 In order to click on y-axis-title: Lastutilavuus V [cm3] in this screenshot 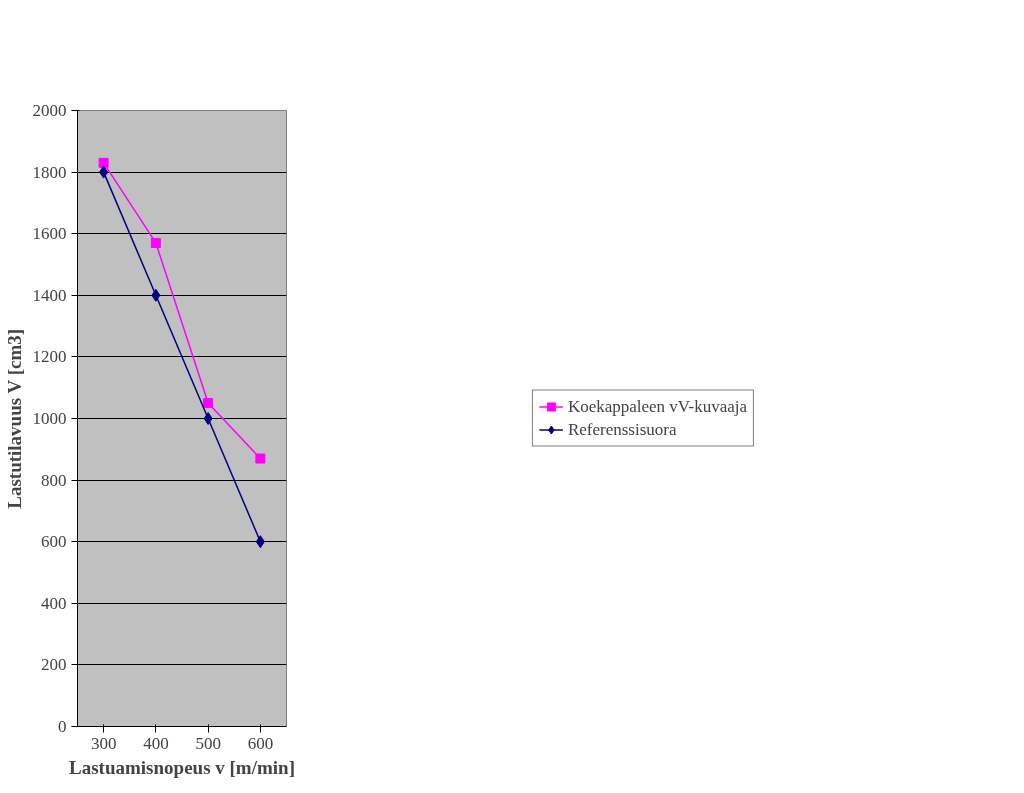, I will do `click(14, 418)`.